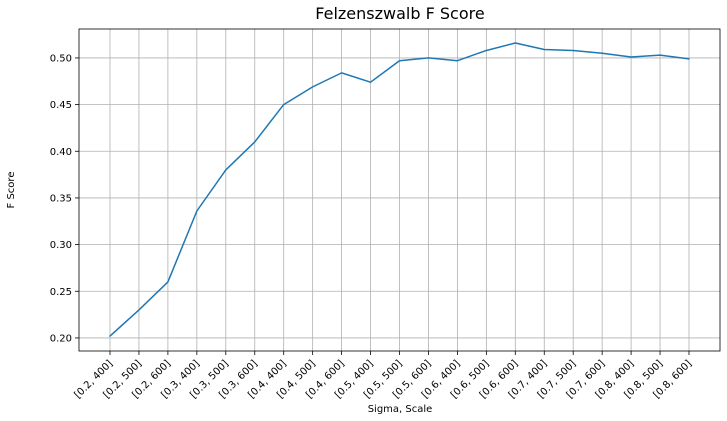 The image size is (727, 421). What do you see at coordinates (400, 409) in the screenshot?
I see `x-axis-label: Sigma, Scale` at bounding box center [400, 409].